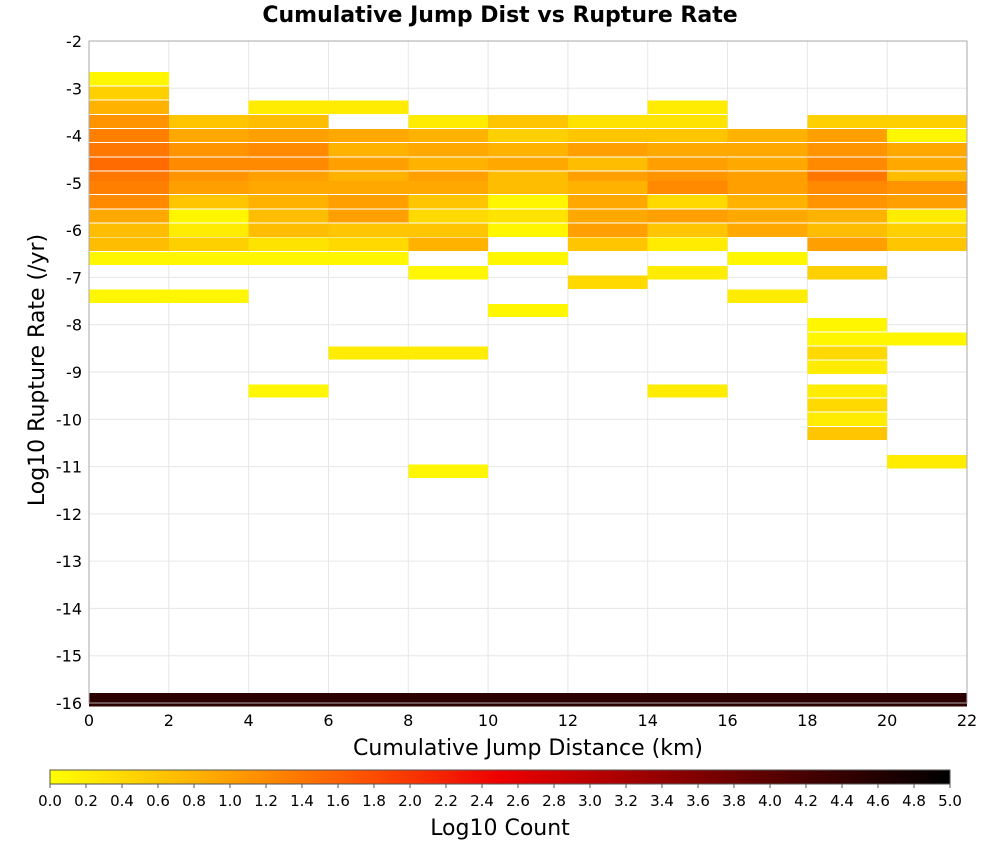 The height and width of the screenshot is (850, 1000). What do you see at coordinates (878, 801) in the screenshot?
I see `colorbar-tick-label: 4.6` at bounding box center [878, 801].